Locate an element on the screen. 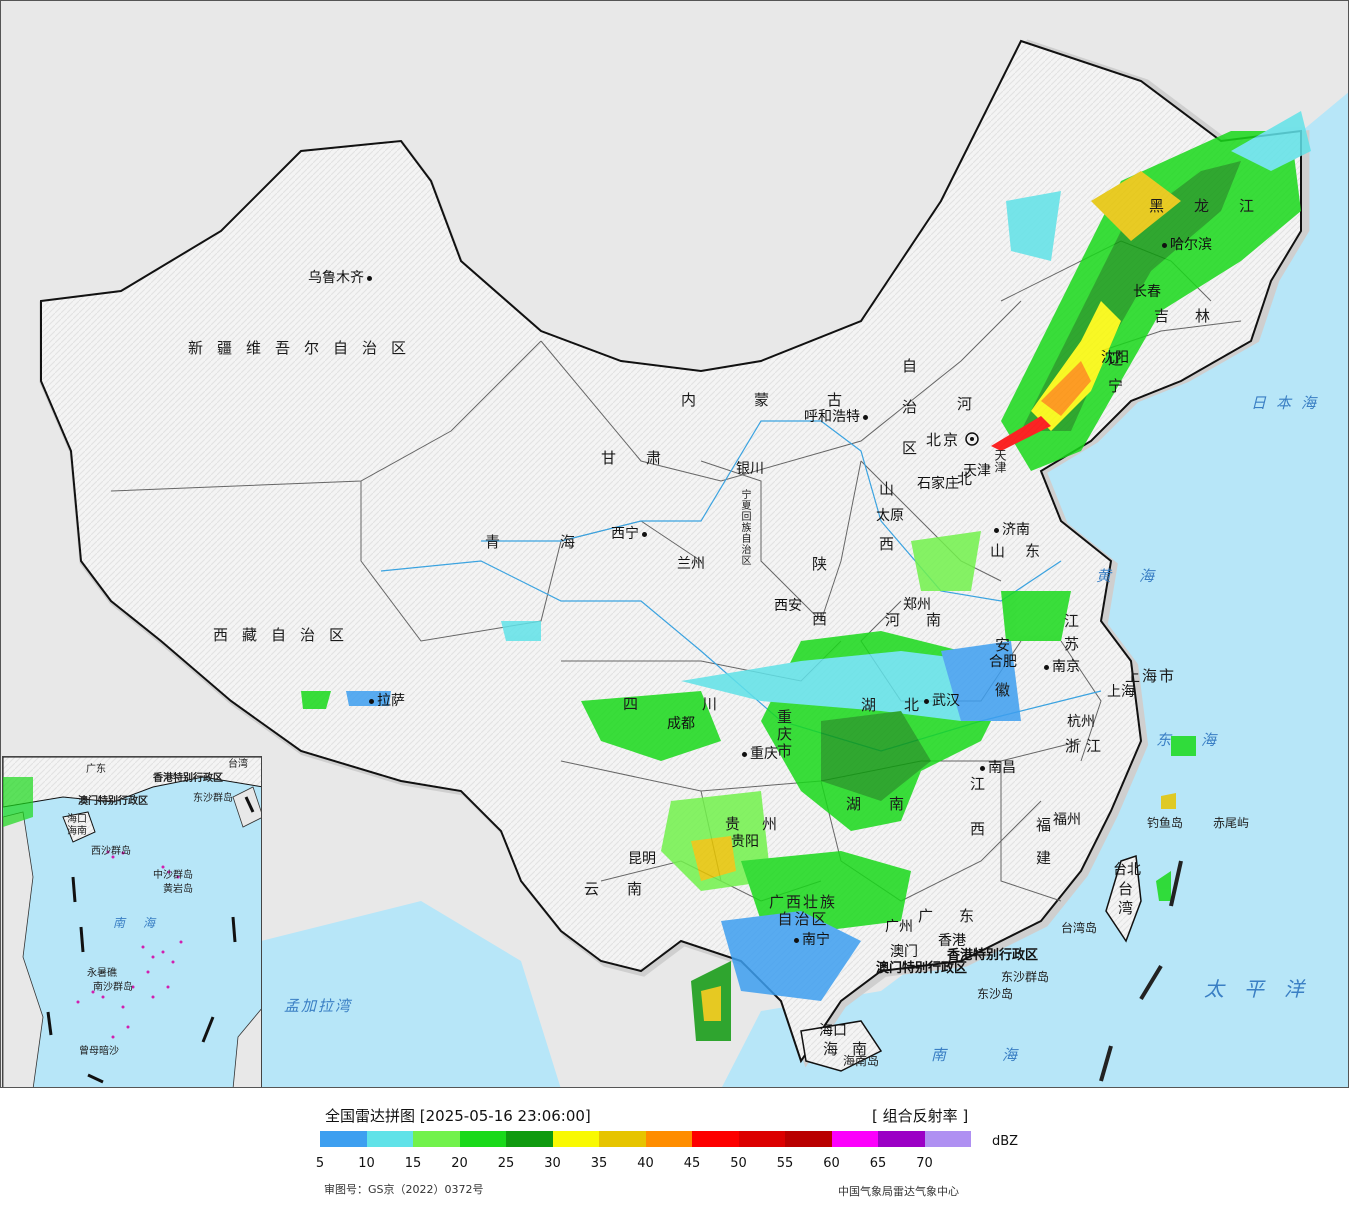 Image resolution: width=1349 pixels, height=1208 pixels. legend-title: 全国雷达拼图 [2025-05-16 23:06:00] is located at coordinates (458, 1116).